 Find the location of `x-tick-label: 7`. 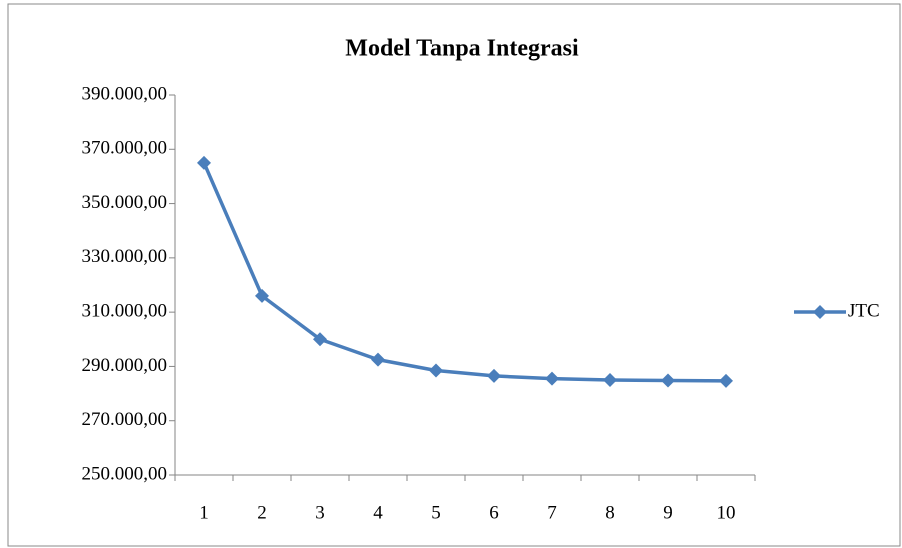

x-tick-label: 7 is located at coordinates (552, 512).